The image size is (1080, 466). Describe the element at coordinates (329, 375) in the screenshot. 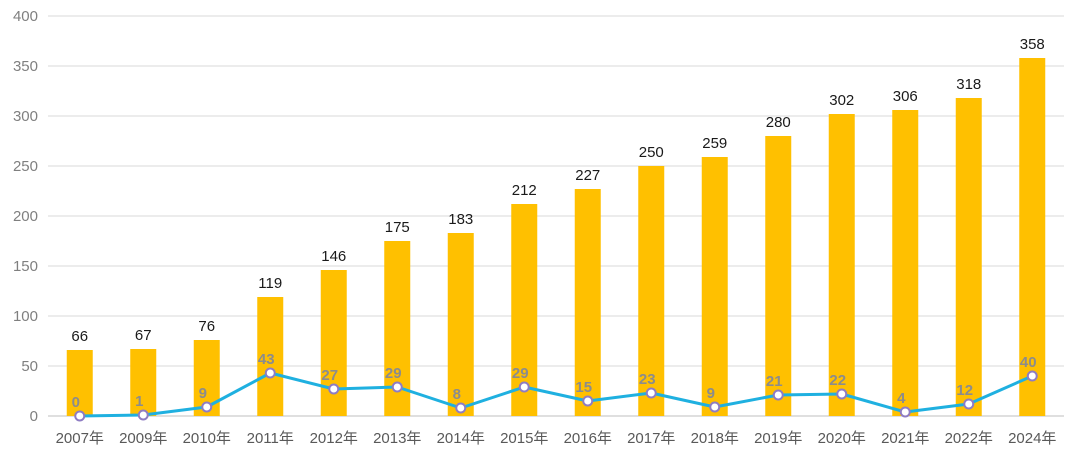

I see `line-data-label: 27` at that location.